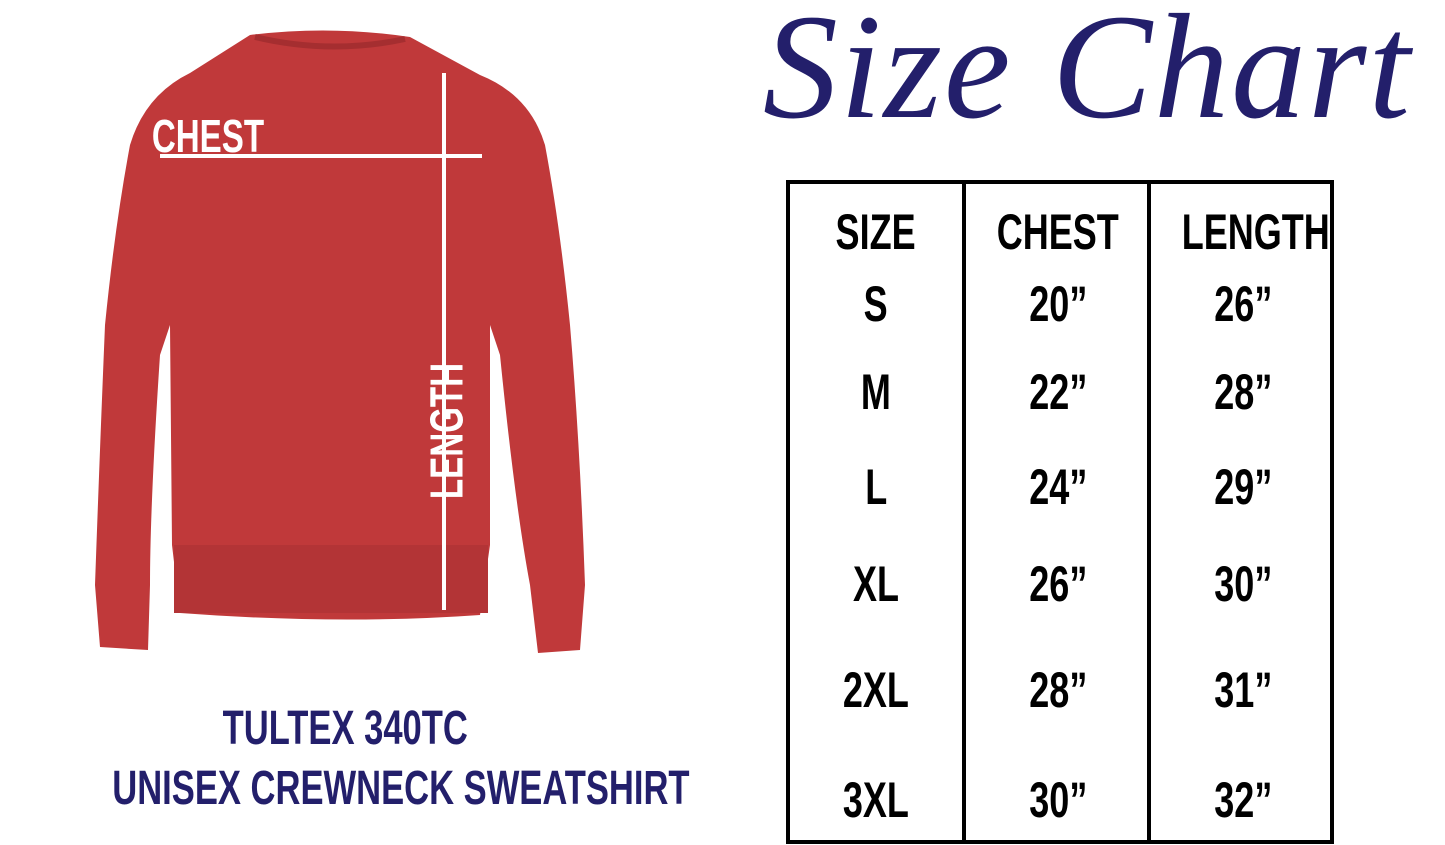 The height and width of the screenshot is (845, 1445). I want to click on table-cell-text: 24”, so click(1058, 487).